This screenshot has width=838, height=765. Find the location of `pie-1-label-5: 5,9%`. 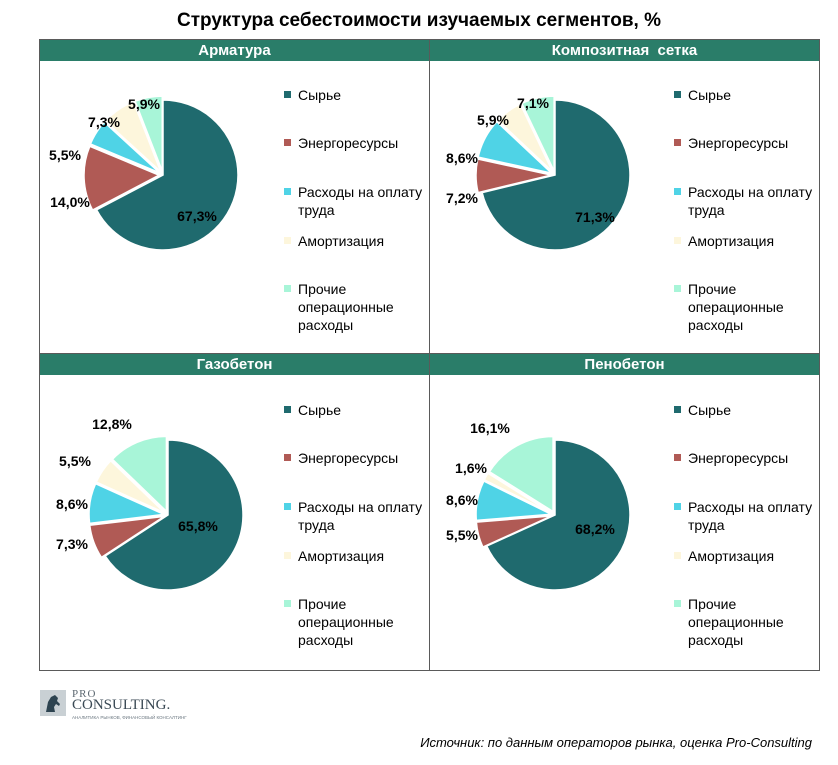

pie-1-label-5: 5,9% is located at coordinates (144, 104).